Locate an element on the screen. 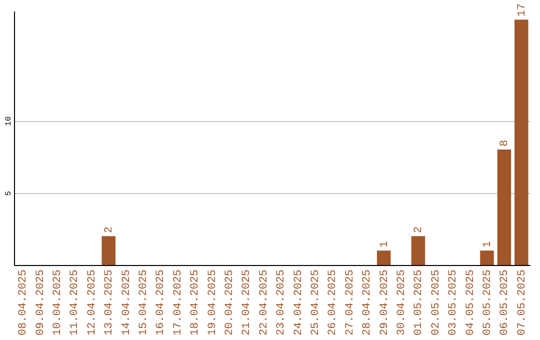 Image resolution: width=540 pixels, height=340 pixels. x-tick-label: 18.04.2025 is located at coordinates (196, 303).